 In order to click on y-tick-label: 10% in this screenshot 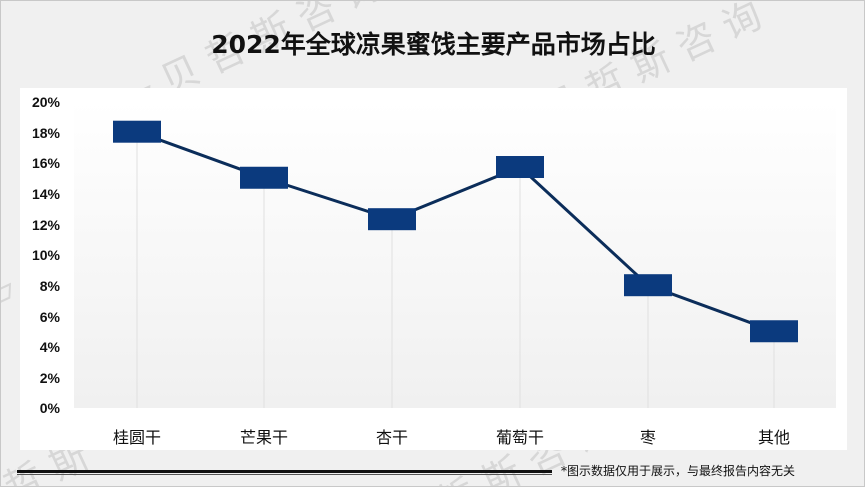, I will do `click(45, 255)`.